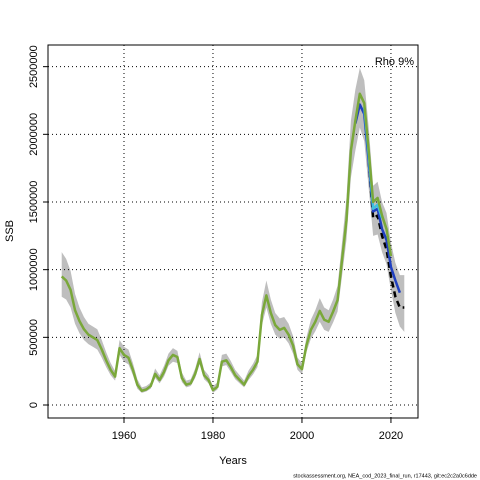 Image resolution: width=480 pixels, height=480 pixels. Describe the element at coordinates (34, 337) in the screenshot. I see `y-tick-label: 500000` at that location.